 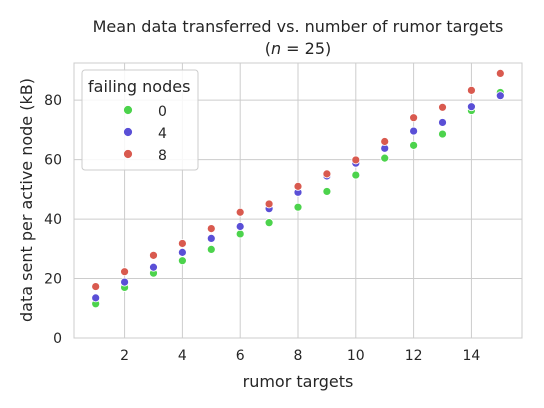 I want to click on x-axis-label: rumor targets, so click(x=298, y=381).